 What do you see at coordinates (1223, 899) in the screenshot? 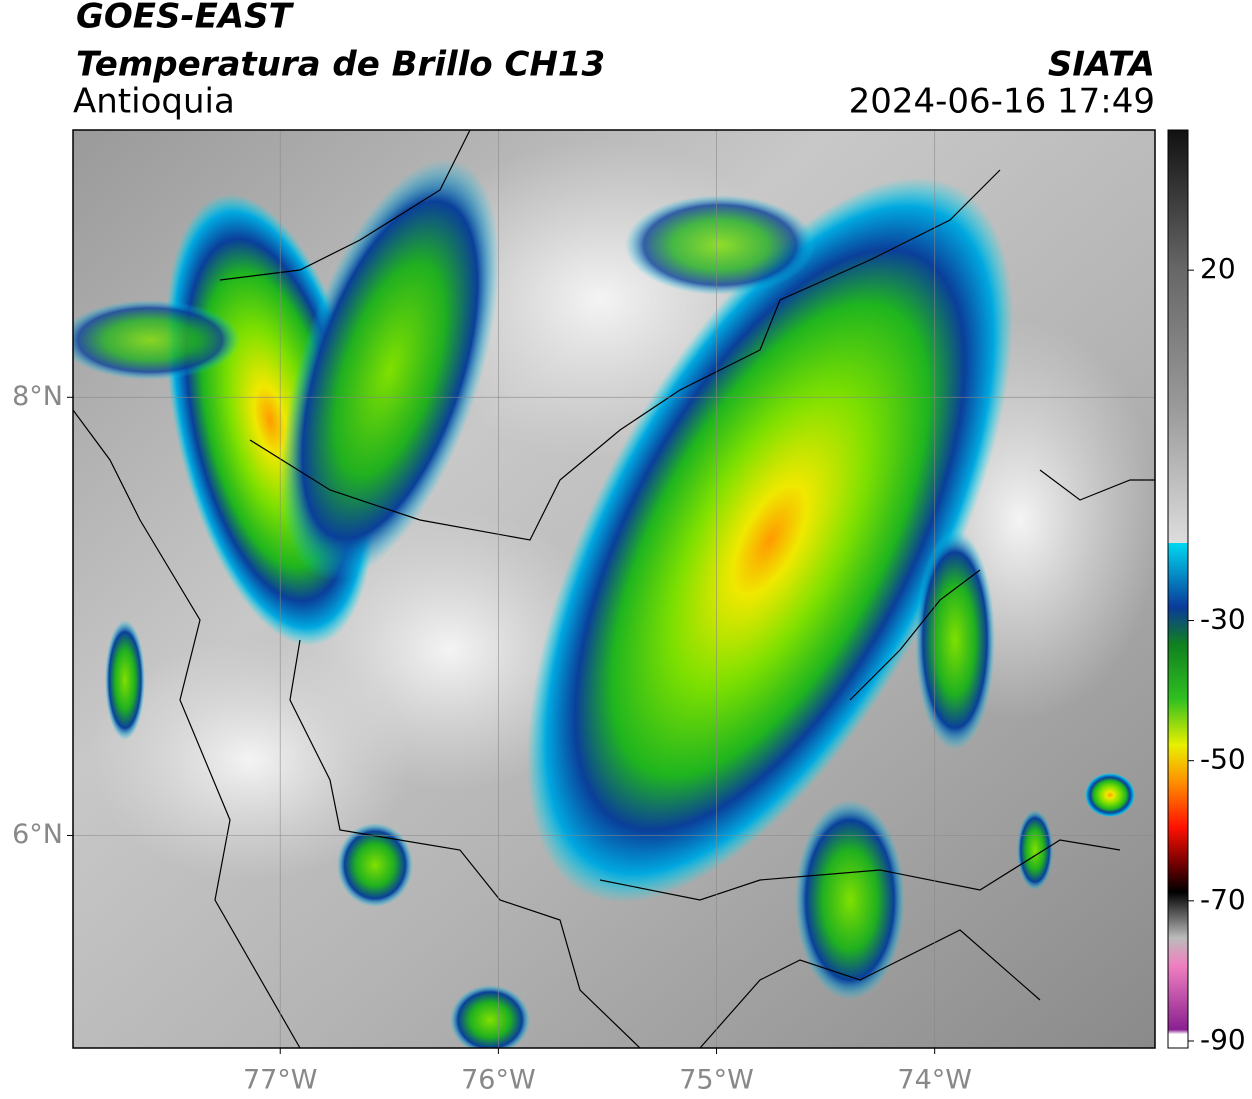
I see `colorbar-tick-label: -70` at bounding box center [1223, 899].